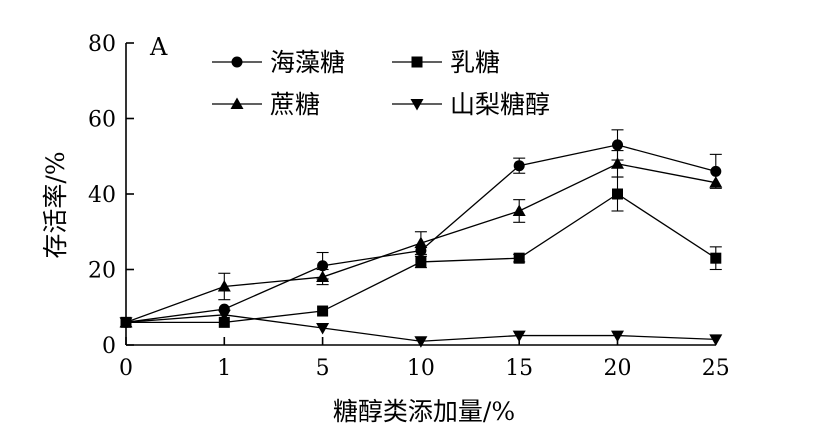 This screenshot has height=440, width=816. Describe the element at coordinates (102, 271) in the screenshot. I see `y-tick-label: 20` at that location.